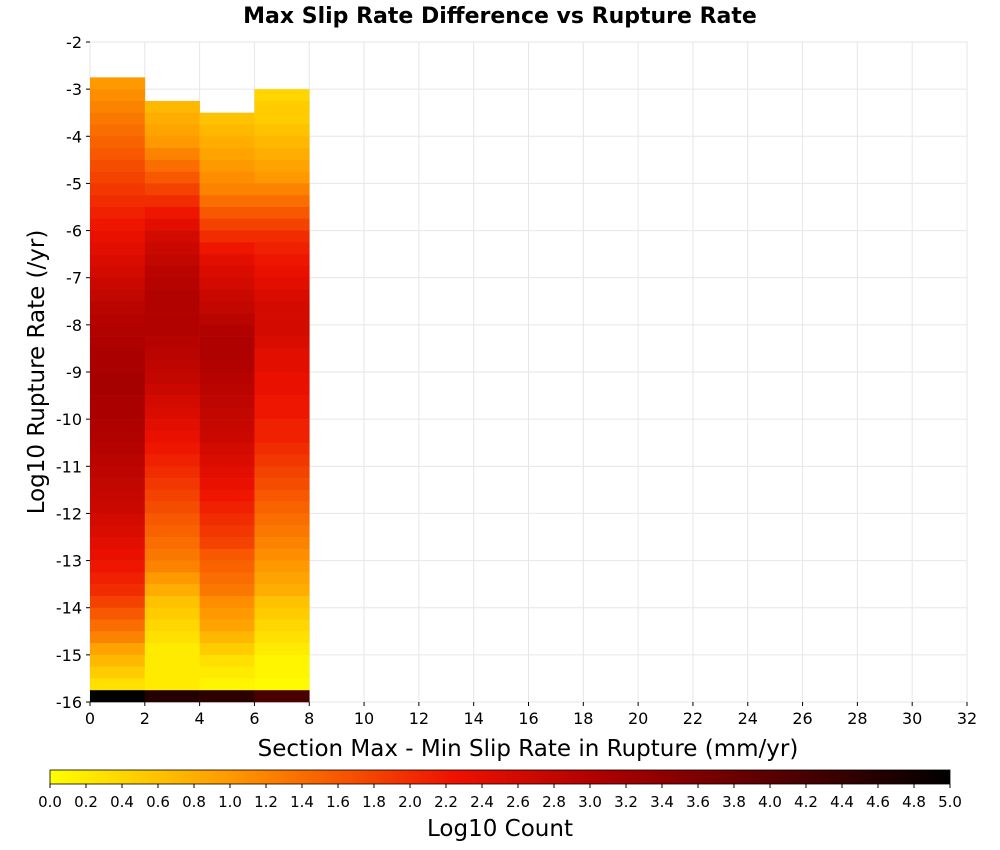 The width and height of the screenshot is (1000, 850). What do you see at coordinates (74, 89) in the screenshot?
I see `y-tick-label: -3` at bounding box center [74, 89].